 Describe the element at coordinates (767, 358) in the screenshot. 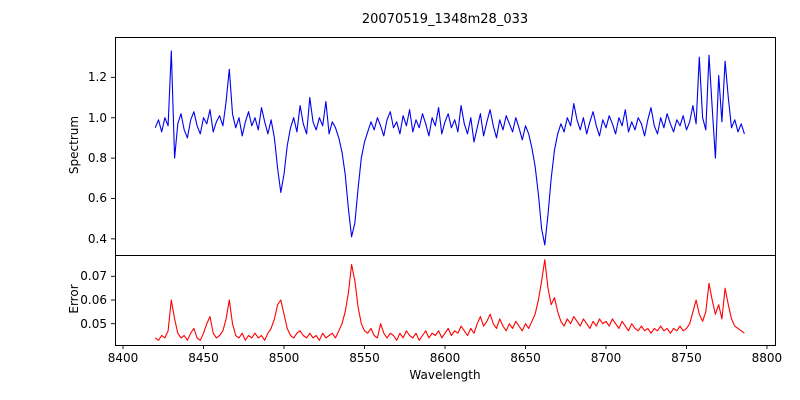

I see `x-tick-label: 8800` at that location.